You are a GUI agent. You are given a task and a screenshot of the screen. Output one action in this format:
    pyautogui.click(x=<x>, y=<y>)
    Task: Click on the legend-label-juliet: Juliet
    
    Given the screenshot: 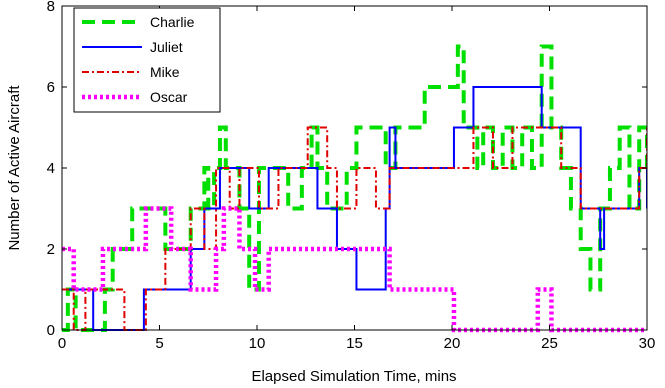 What is the action you would take?
    pyautogui.click(x=166, y=47)
    